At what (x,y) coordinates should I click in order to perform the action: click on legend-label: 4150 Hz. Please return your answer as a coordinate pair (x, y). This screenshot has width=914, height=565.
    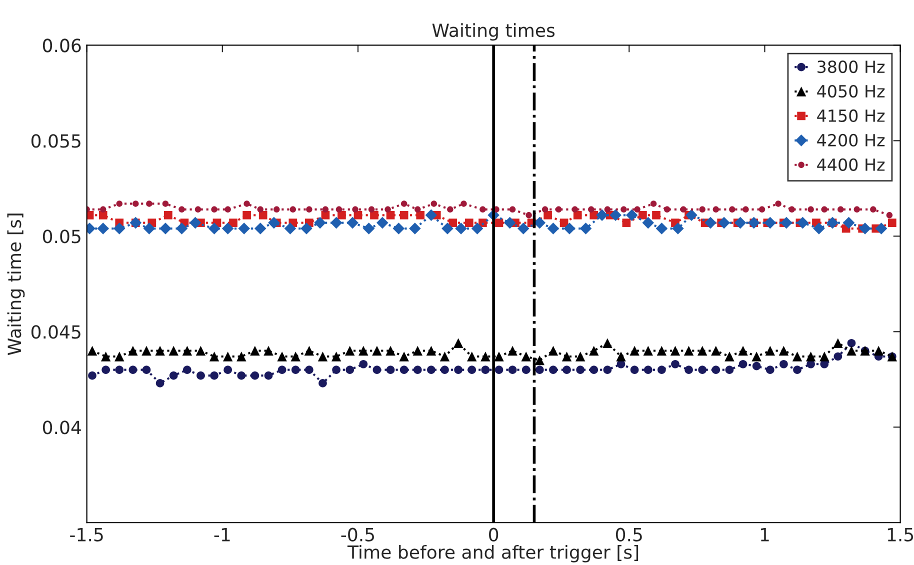
    Looking at the image, I should click on (851, 115).